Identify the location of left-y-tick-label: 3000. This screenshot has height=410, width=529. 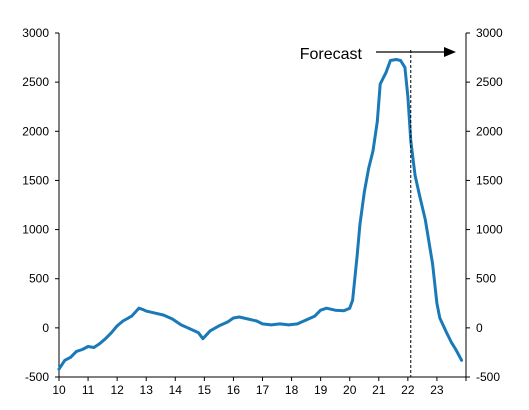
(35, 33).